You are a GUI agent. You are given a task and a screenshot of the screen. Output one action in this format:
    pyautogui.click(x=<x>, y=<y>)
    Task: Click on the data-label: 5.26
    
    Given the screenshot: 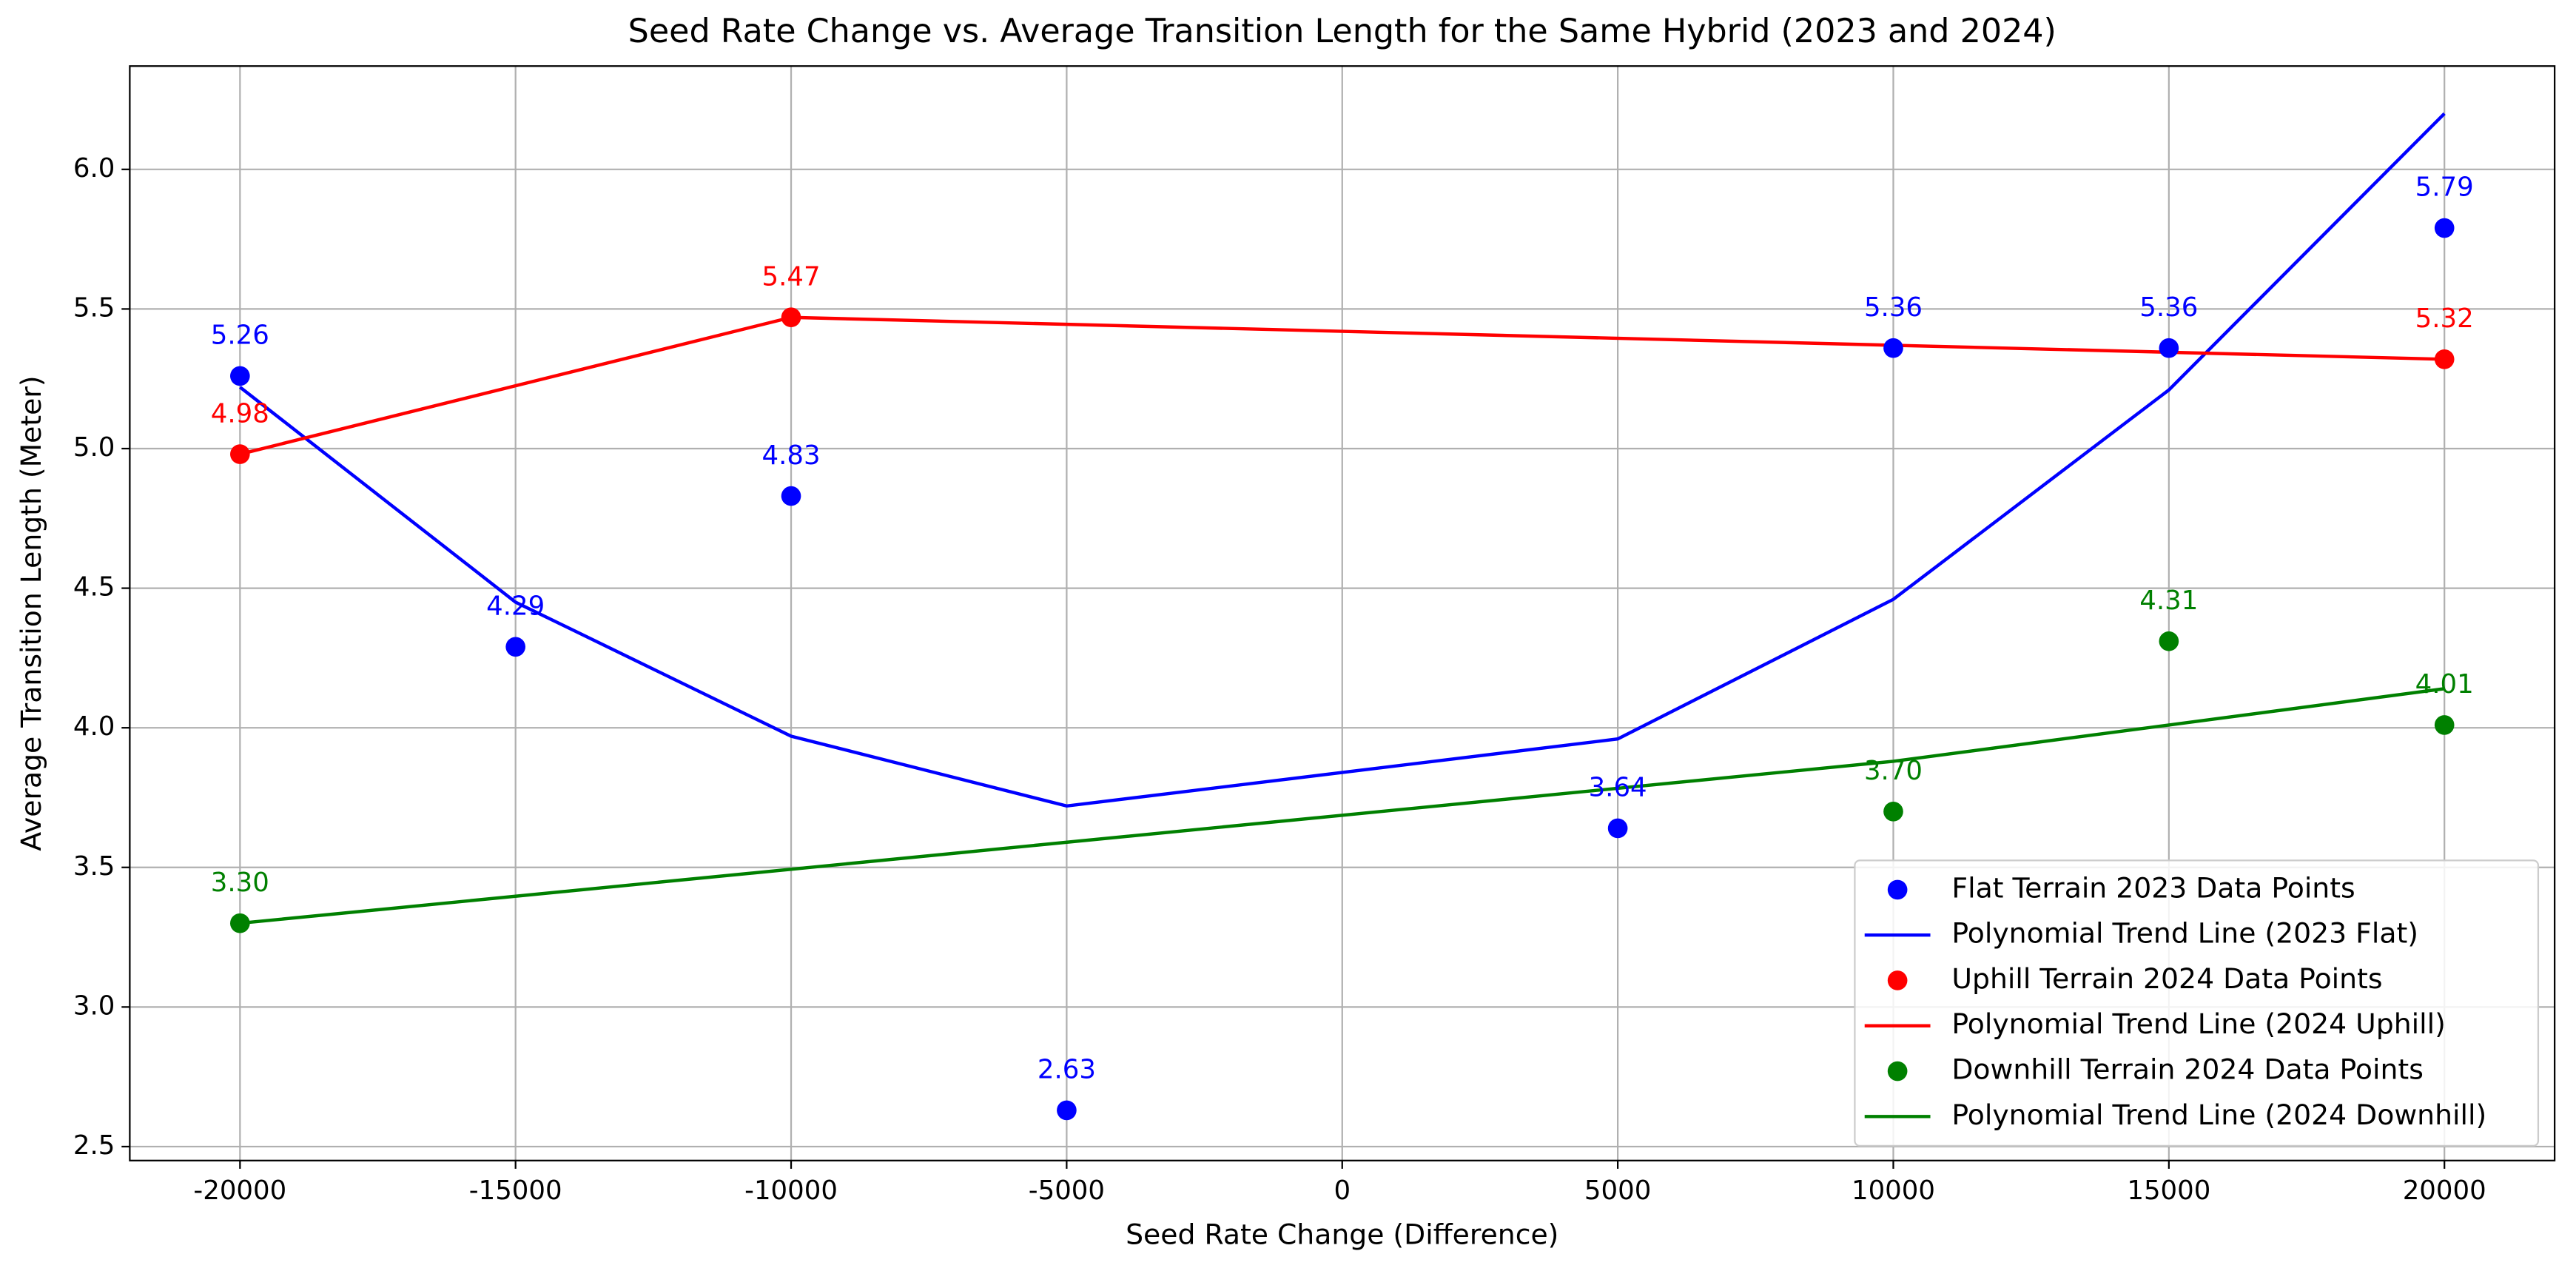 What is the action you would take?
    pyautogui.click(x=240, y=336)
    